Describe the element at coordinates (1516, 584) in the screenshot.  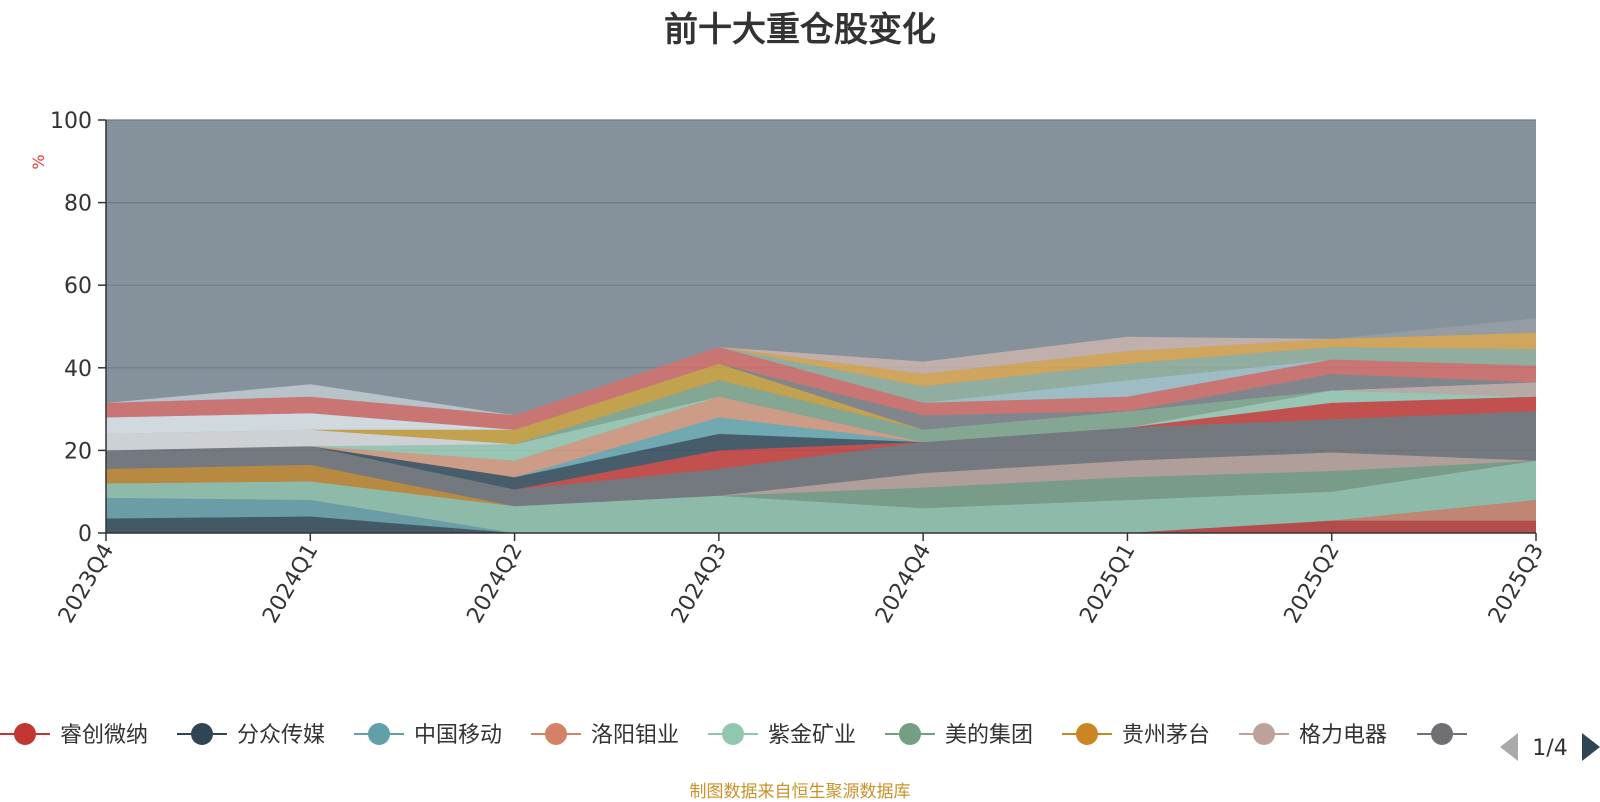
I see `x-tick-label: 2025Q3` at that location.